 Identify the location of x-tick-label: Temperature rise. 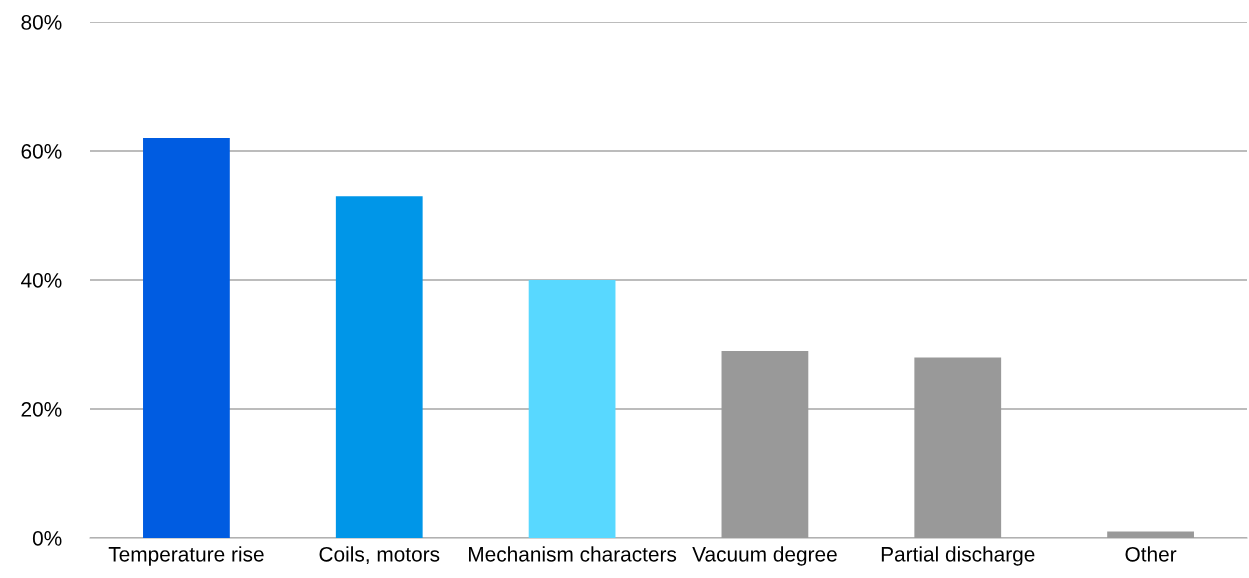
(186, 556).